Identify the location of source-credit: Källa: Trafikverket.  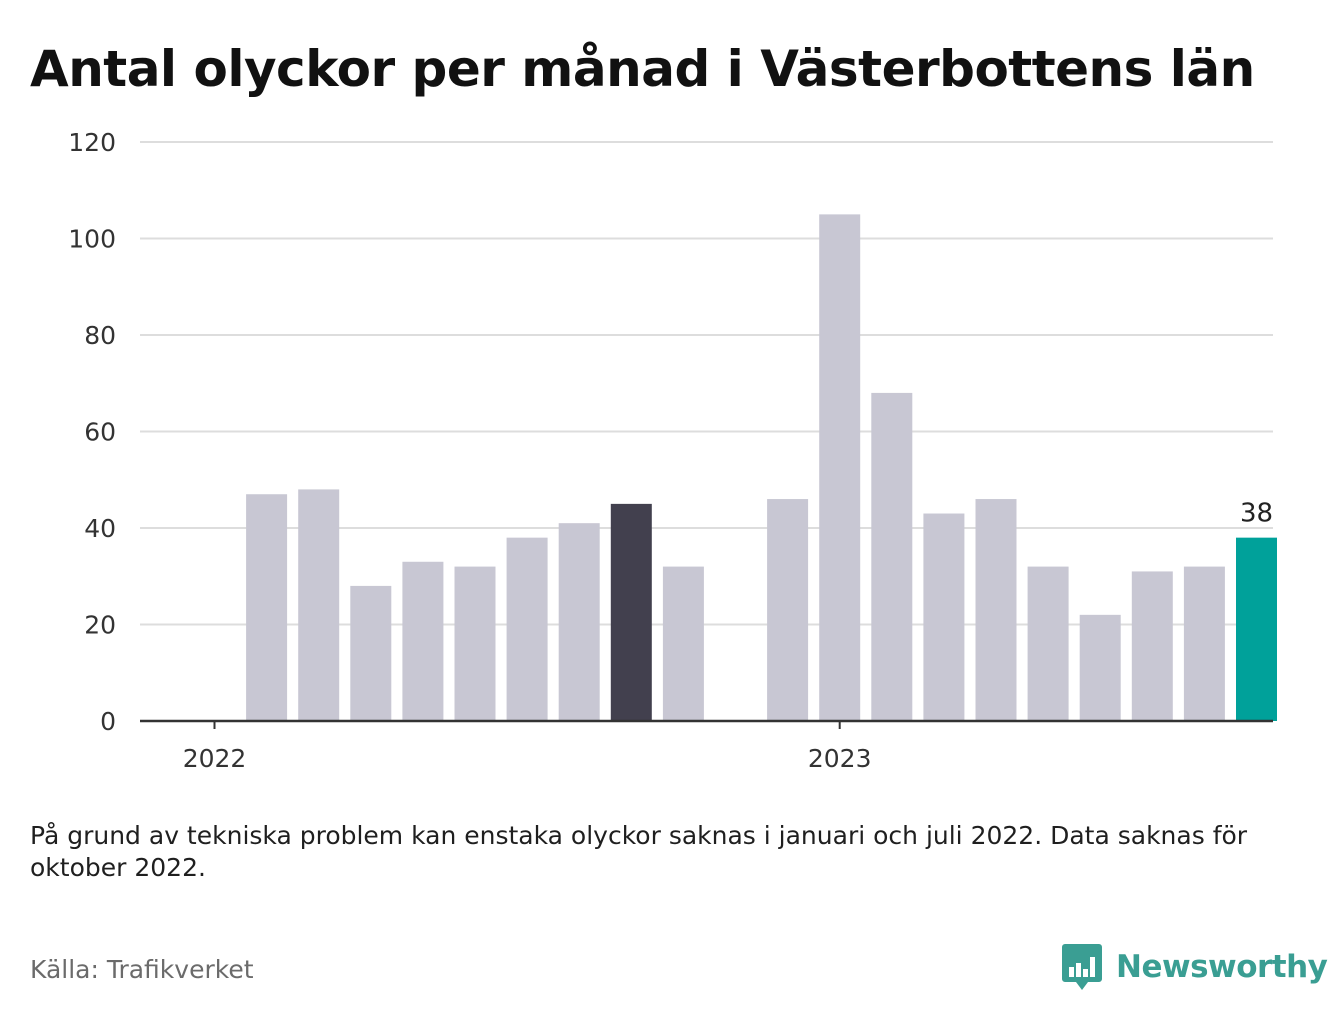
(142, 969).